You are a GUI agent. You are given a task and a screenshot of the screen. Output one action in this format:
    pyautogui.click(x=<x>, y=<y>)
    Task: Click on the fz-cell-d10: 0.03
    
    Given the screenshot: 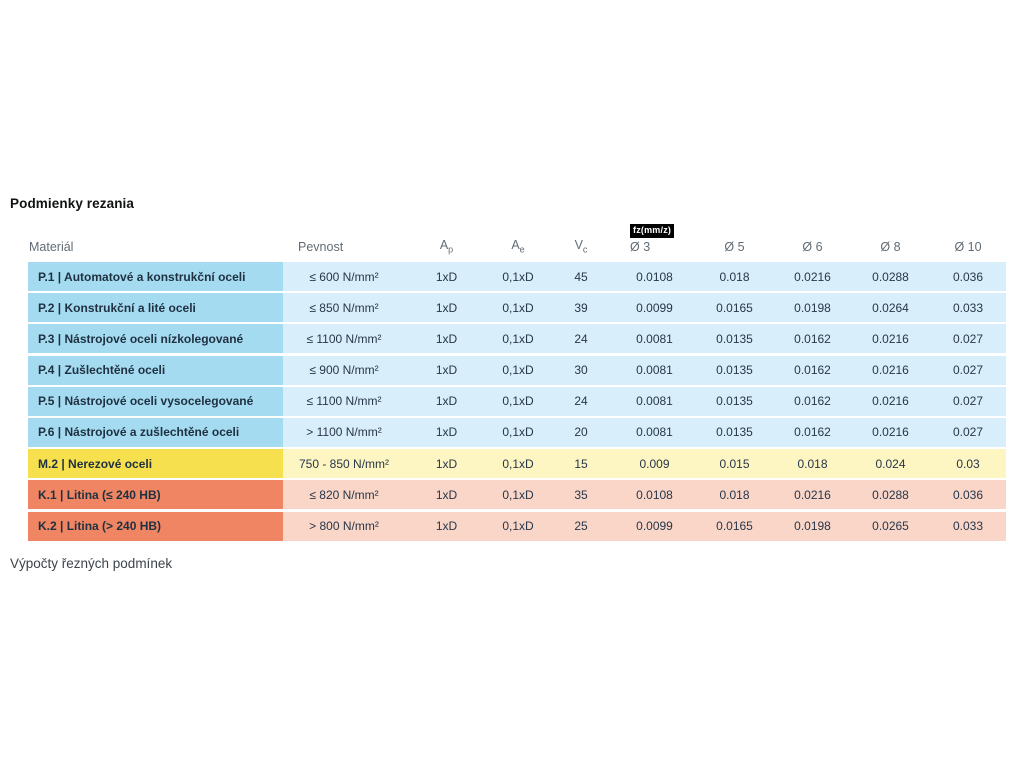 What is the action you would take?
    pyautogui.click(x=968, y=464)
    